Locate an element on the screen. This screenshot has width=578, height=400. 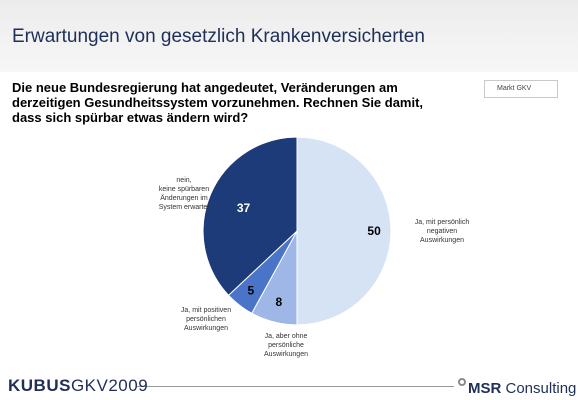
slice-label-no-personal-effects: Ja, aber ohne persönliche Auswirkungen is located at coordinates (286, 345).